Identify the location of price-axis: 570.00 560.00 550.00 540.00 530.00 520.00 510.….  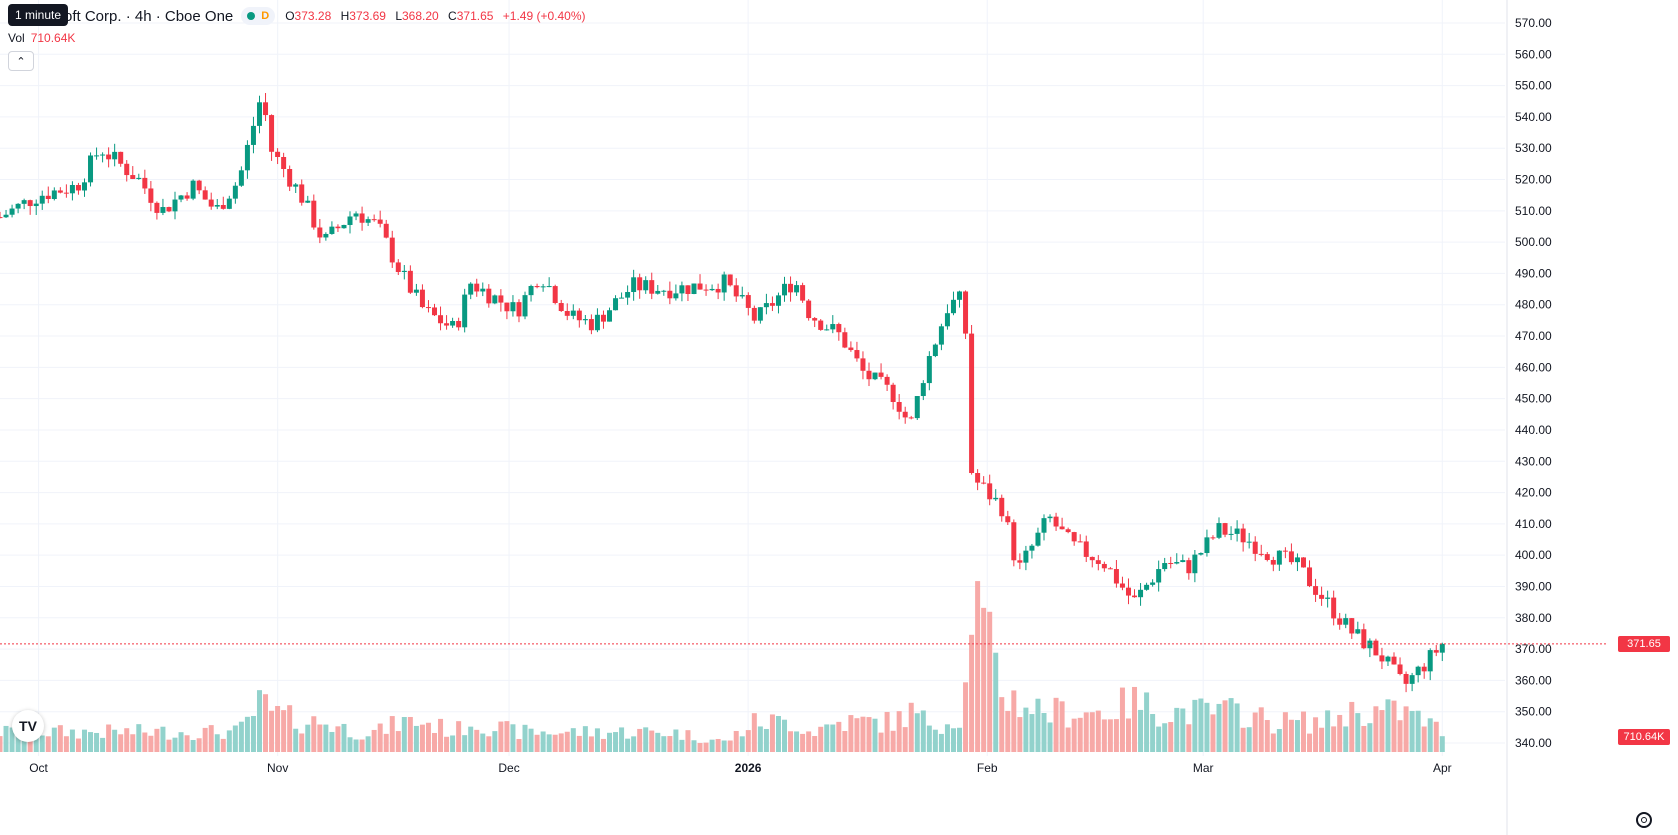
(1533, 383).